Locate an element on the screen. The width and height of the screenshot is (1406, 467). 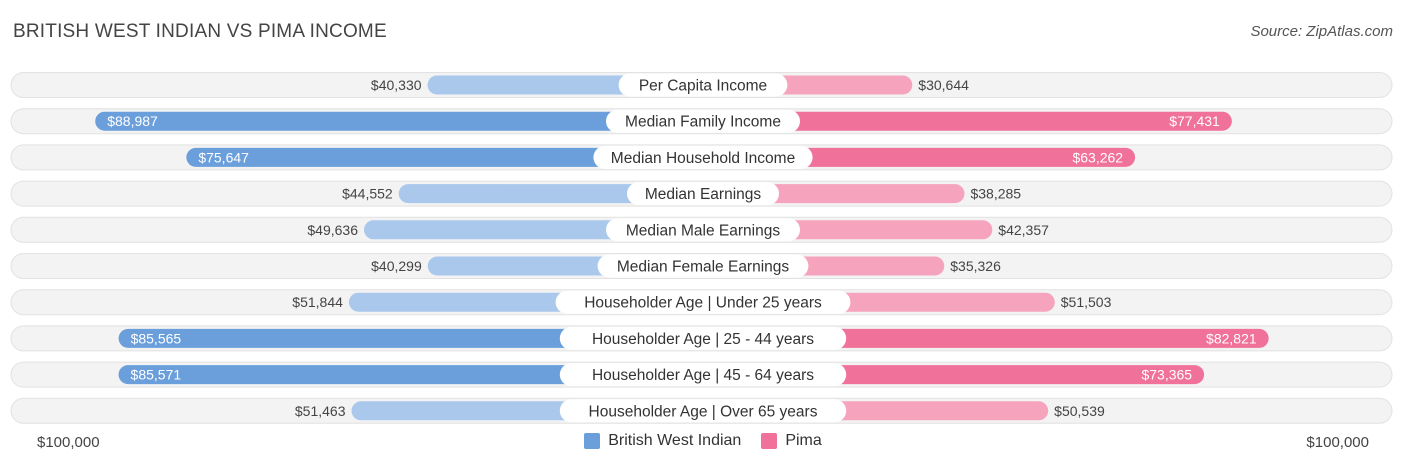
value-label-pima-median-family-income: $77,431 is located at coordinates (1194, 121).